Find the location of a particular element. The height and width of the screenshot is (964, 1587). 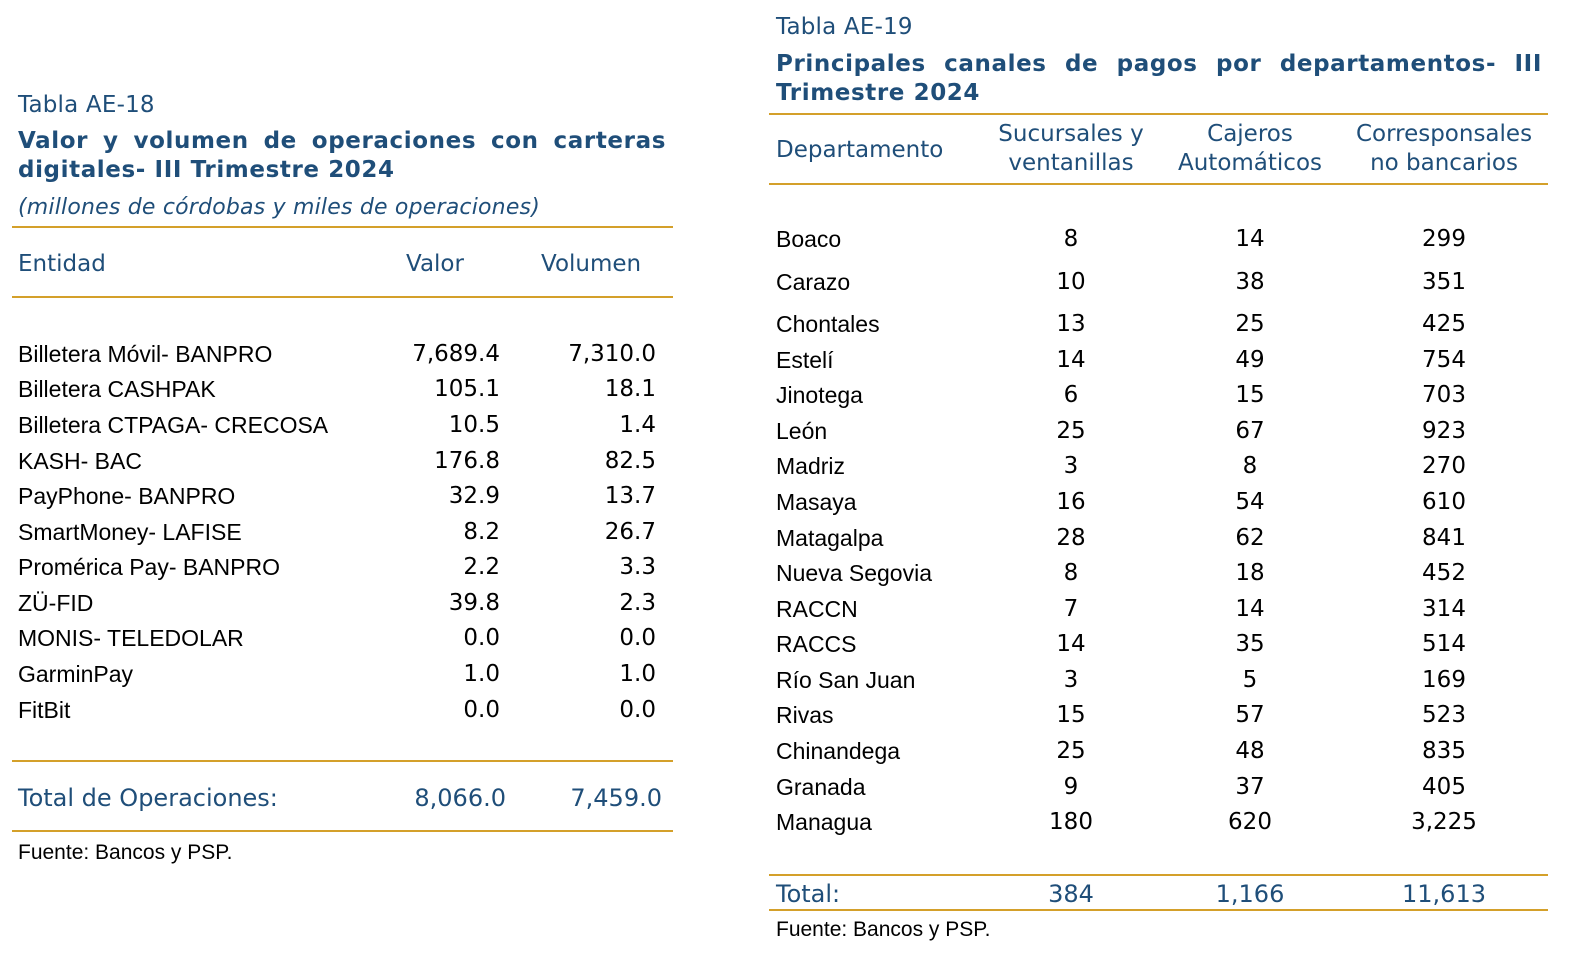

entity-name: FitBit is located at coordinates (44, 710).